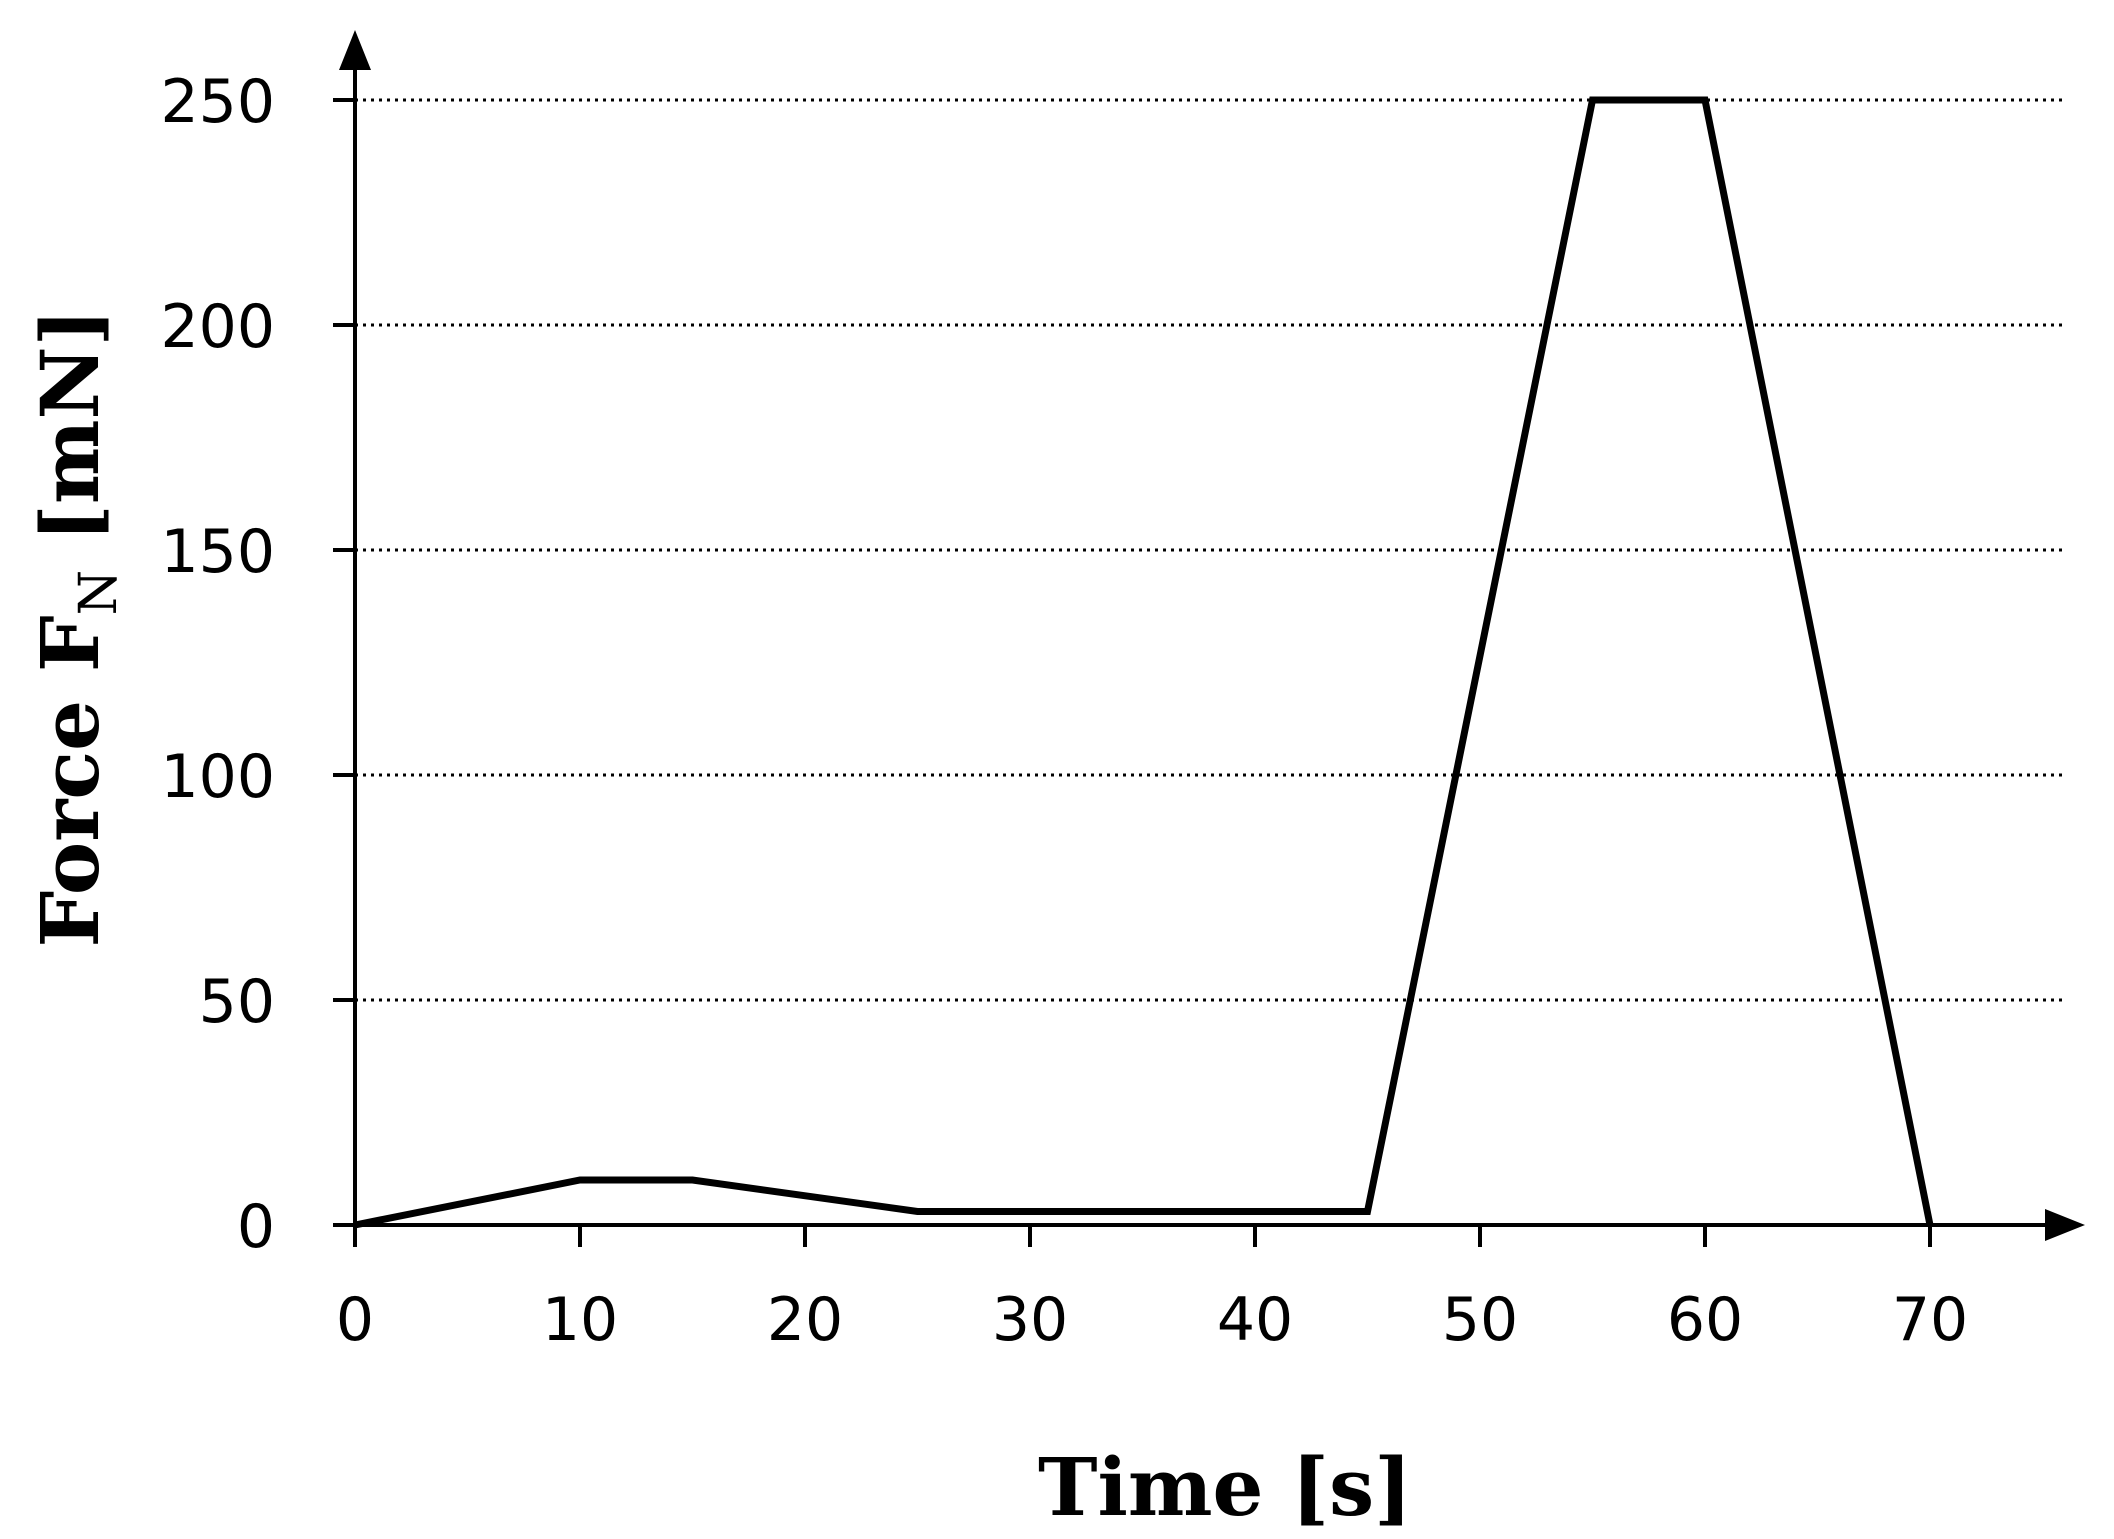 This screenshot has width=2114, height=1539. I want to click on x-tick-label-20: 20, so click(805, 1320).